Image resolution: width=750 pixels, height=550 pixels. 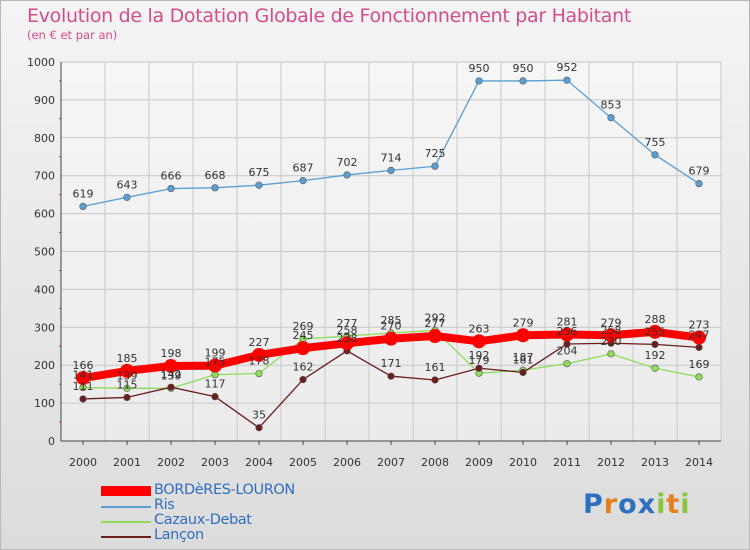 I want to click on data-label: 281, so click(x=567, y=322).